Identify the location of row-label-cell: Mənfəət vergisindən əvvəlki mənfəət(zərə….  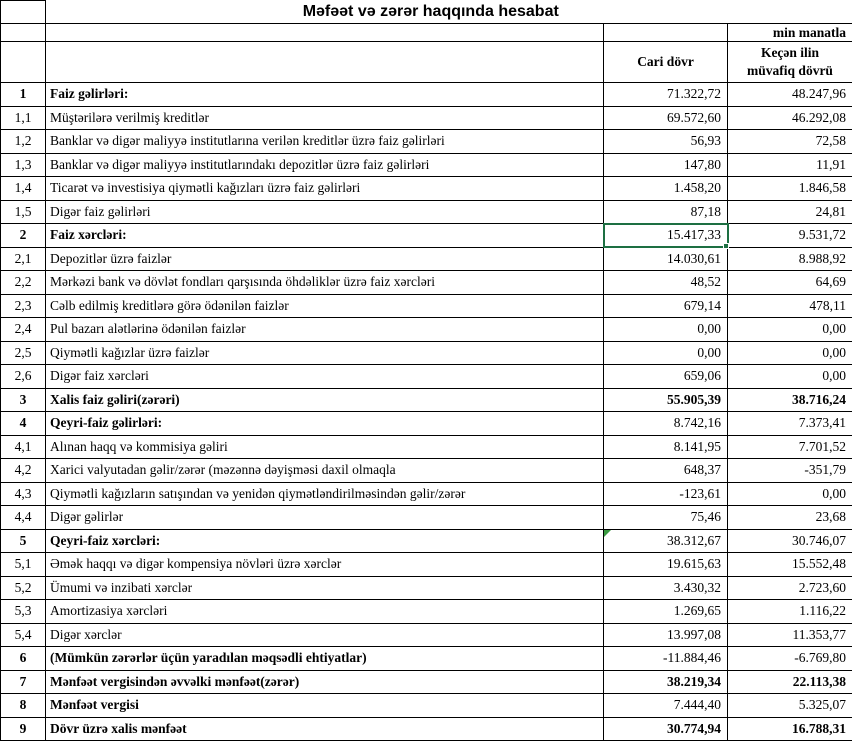
(324, 681).